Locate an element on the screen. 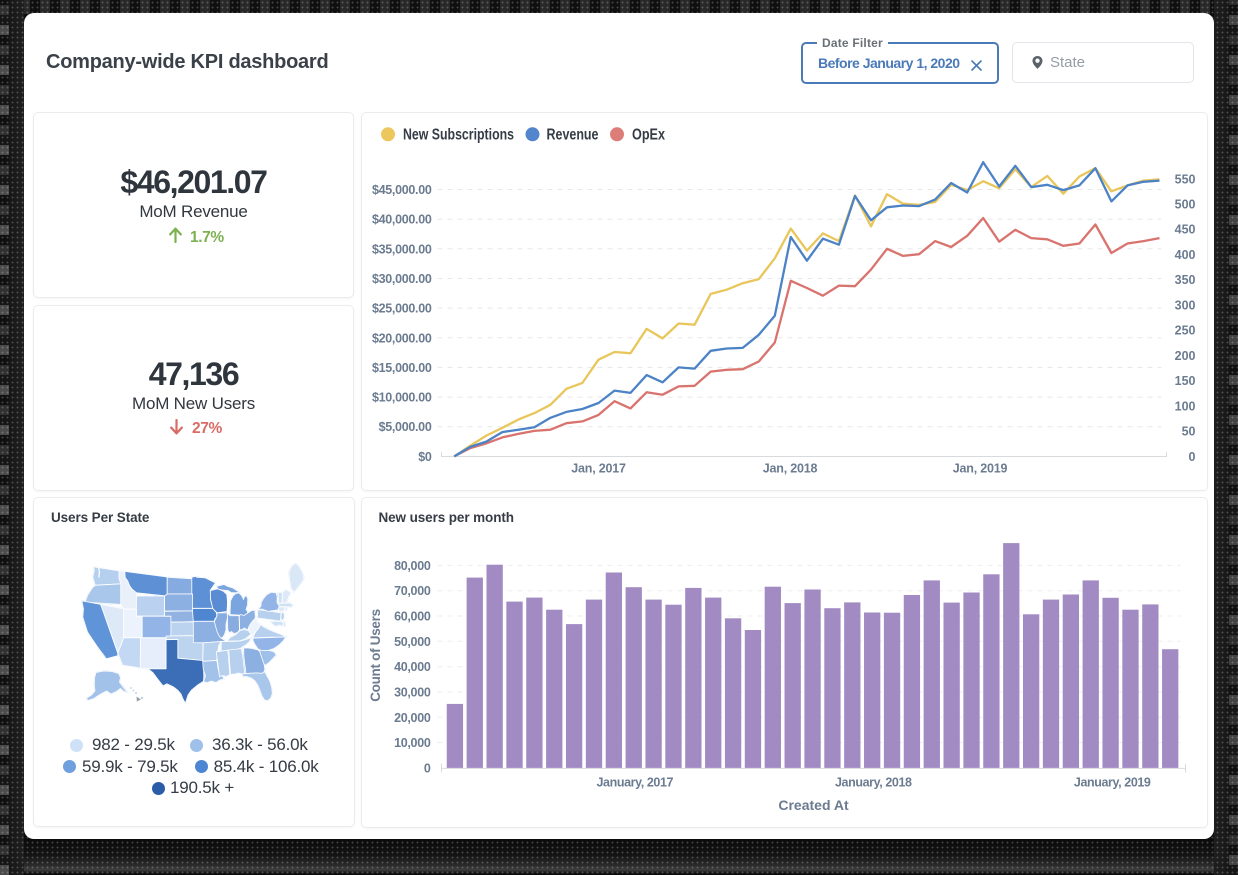  svg-text: January, 2019 is located at coordinates (1111, 782).